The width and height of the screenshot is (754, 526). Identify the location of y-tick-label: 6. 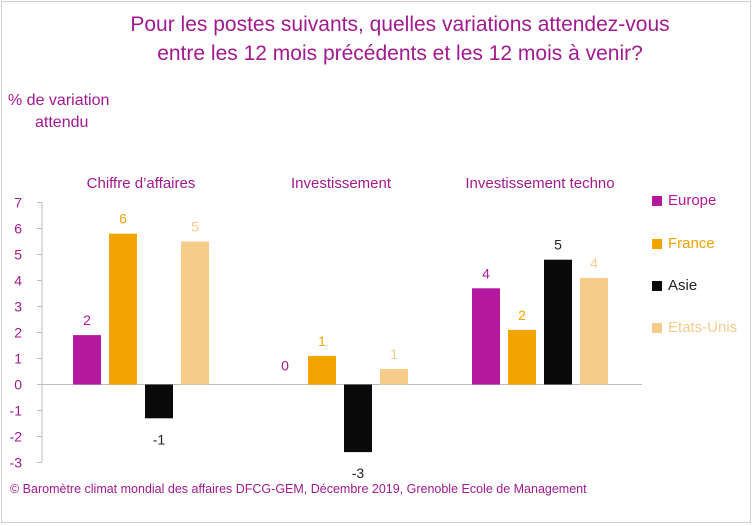
(18, 229).